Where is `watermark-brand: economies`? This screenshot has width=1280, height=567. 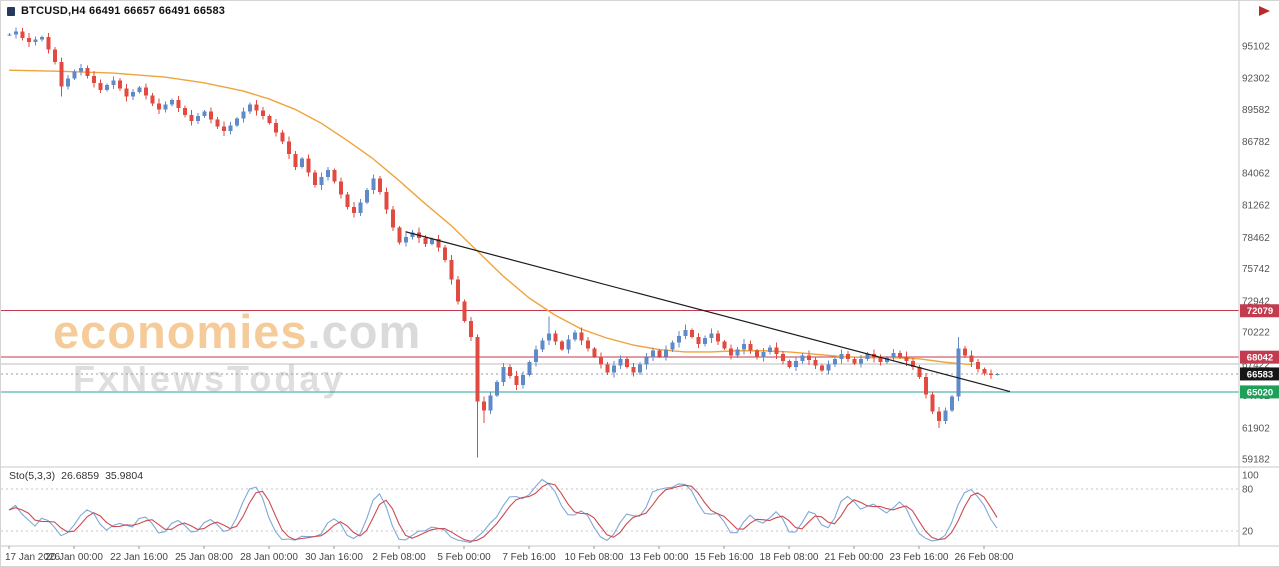
watermark-brand: economies is located at coordinates (180, 331).